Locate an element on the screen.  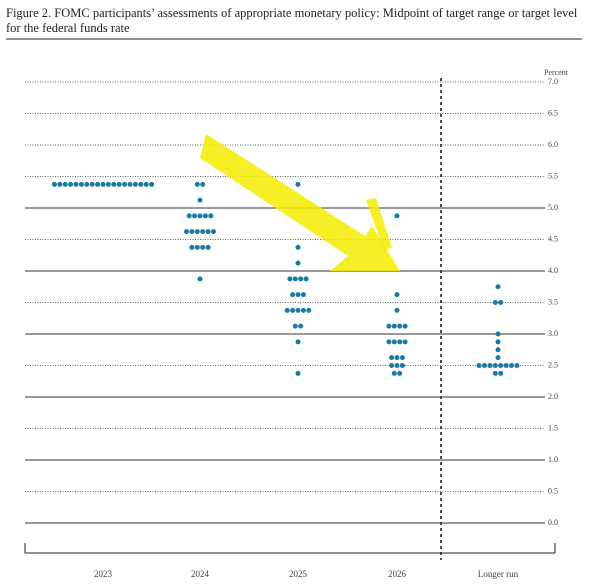
y-tick-label: 2.5 is located at coordinates (553, 364).